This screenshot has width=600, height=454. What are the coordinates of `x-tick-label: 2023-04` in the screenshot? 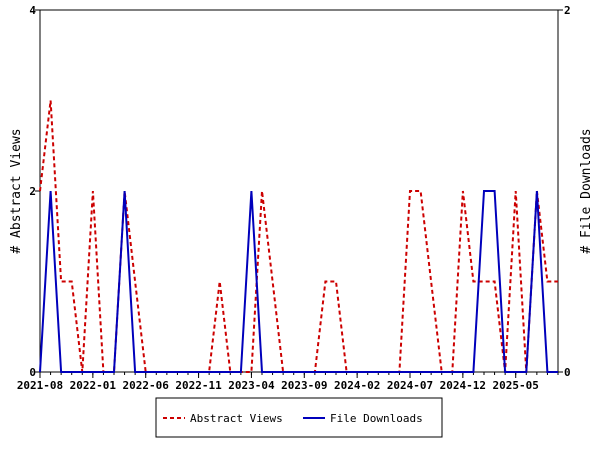 It's located at (251, 385).